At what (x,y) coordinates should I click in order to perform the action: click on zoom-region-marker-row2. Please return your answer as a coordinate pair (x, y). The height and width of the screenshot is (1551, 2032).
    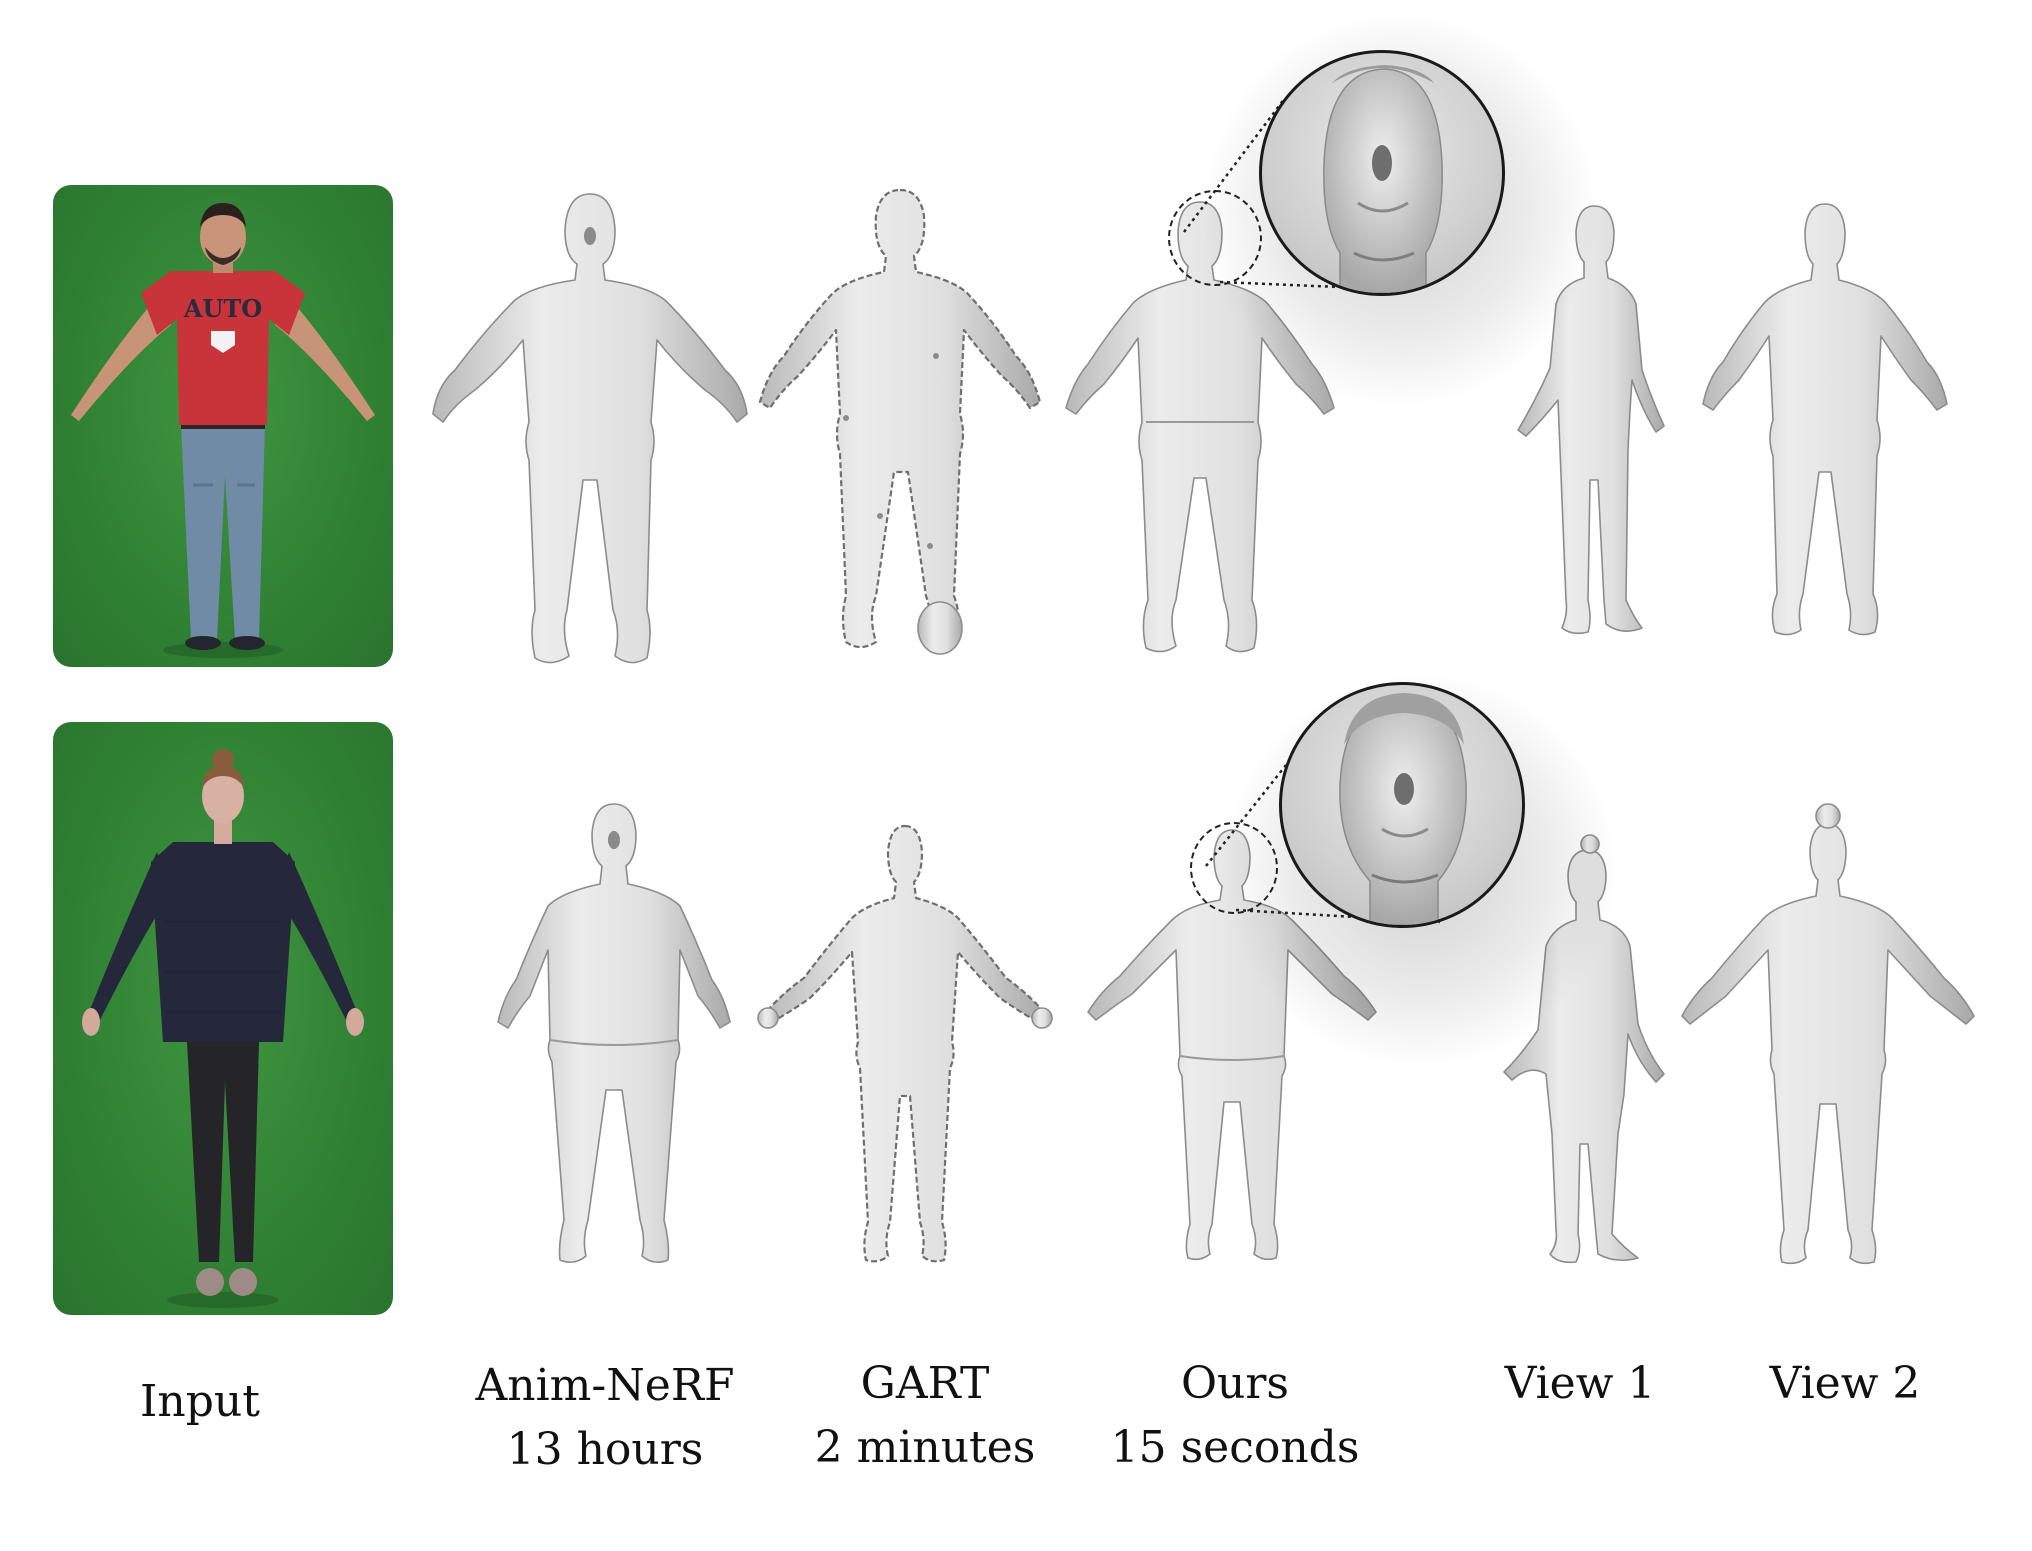
    Looking at the image, I should click on (1234, 868).